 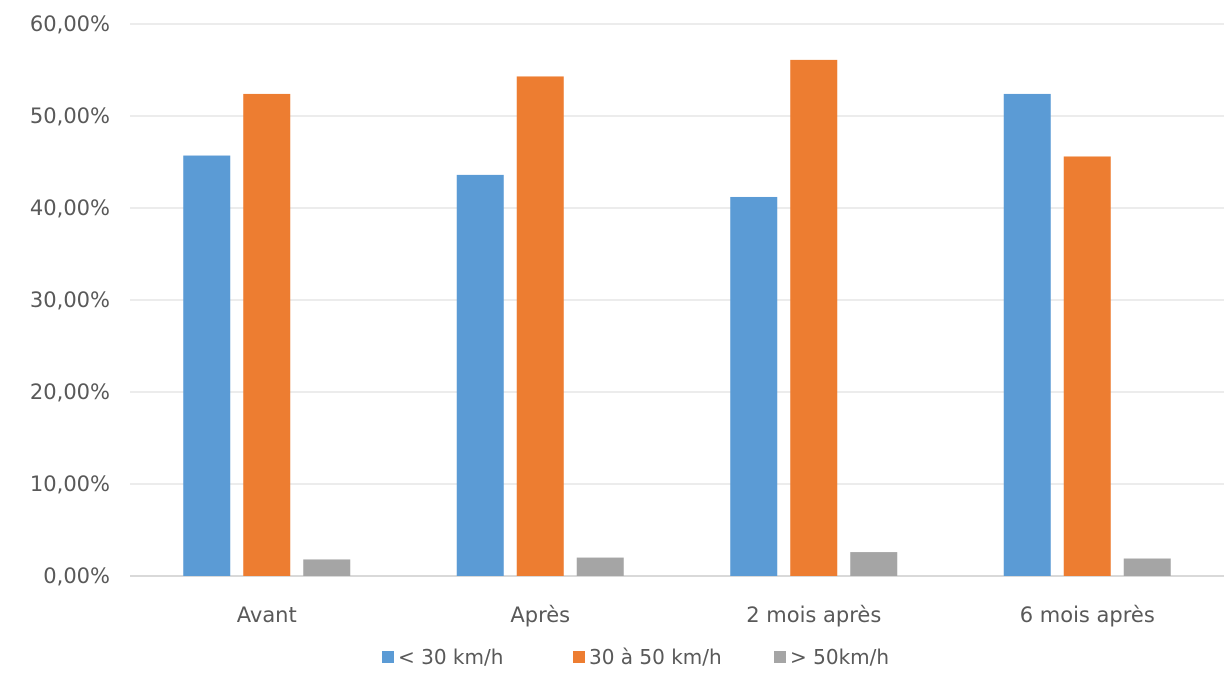 What do you see at coordinates (696, 615) in the screenshot?
I see `x-axis-ticks: Avant Après 2 mois après 6 mois après` at bounding box center [696, 615].